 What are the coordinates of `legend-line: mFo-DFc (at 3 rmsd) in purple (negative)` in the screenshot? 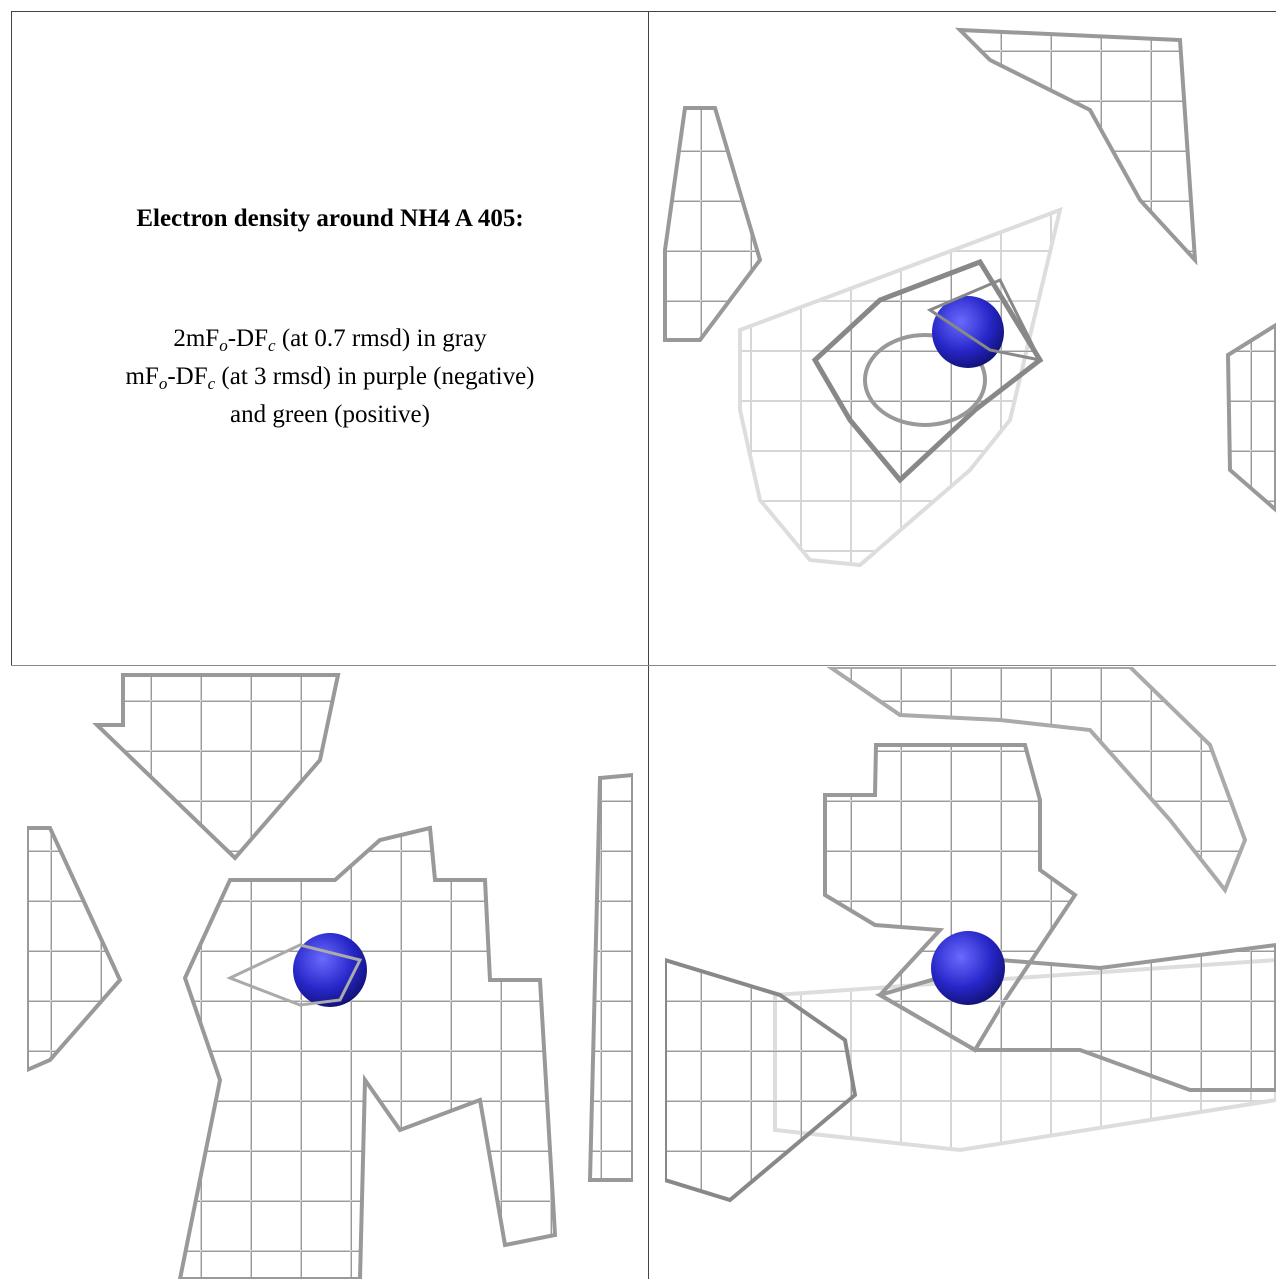 It's located at (330, 377).